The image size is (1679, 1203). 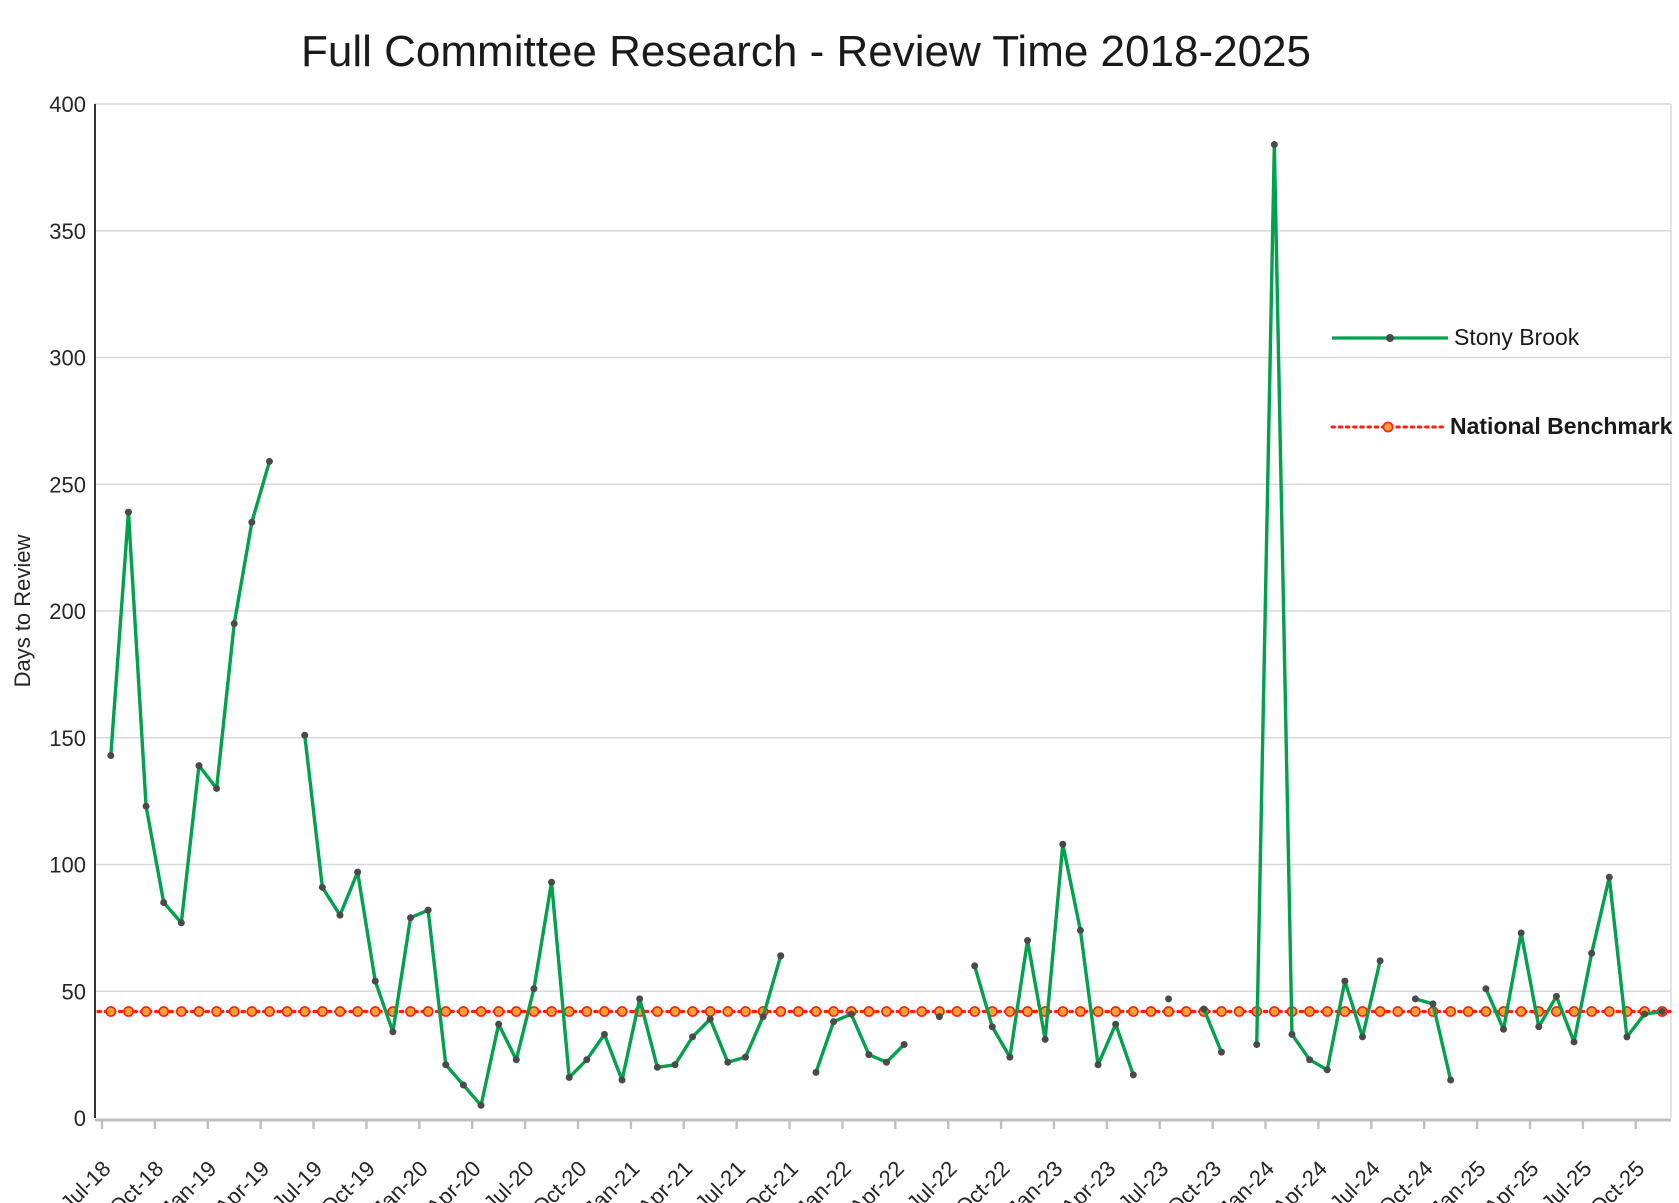 What do you see at coordinates (1457, 1179) in the screenshot?
I see `x-axis-tick-label: Jan-25` at bounding box center [1457, 1179].